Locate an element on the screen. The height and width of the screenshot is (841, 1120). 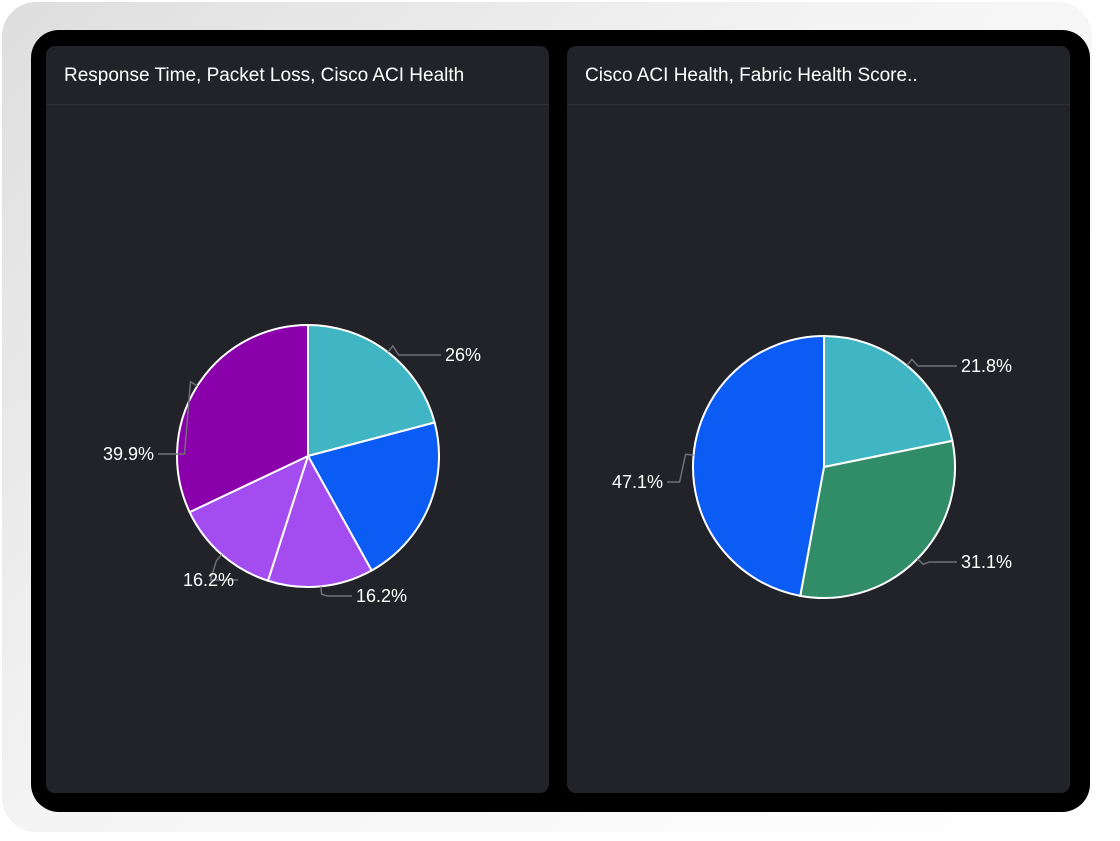
pie-slice-label: 26% is located at coordinates (463, 355).